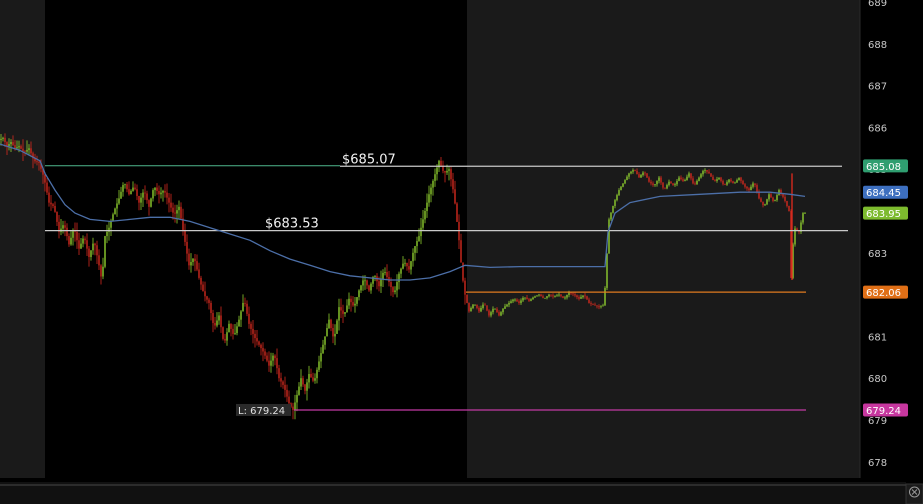 The image size is (923, 504). I want to click on time-scrollbar, so click(453, 493).